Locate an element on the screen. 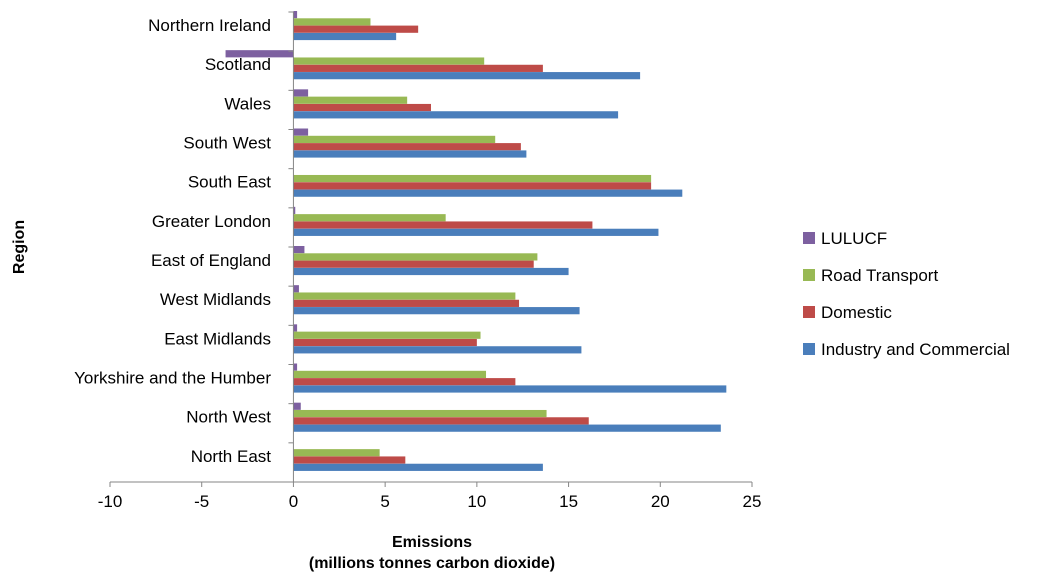 Image resolution: width=1064 pixels, height=574 pixels. x-tick-label: 25 is located at coordinates (752, 501).